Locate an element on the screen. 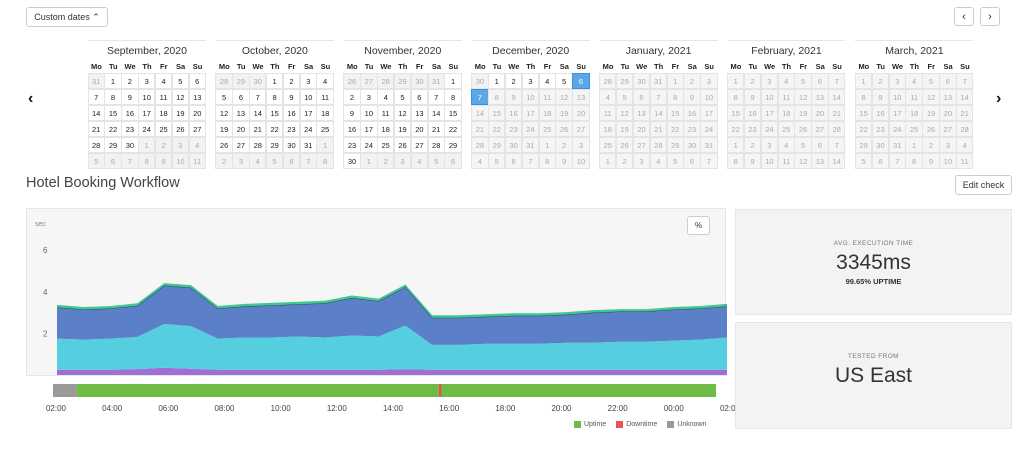  percent-toggle-button: % is located at coordinates (698, 225).